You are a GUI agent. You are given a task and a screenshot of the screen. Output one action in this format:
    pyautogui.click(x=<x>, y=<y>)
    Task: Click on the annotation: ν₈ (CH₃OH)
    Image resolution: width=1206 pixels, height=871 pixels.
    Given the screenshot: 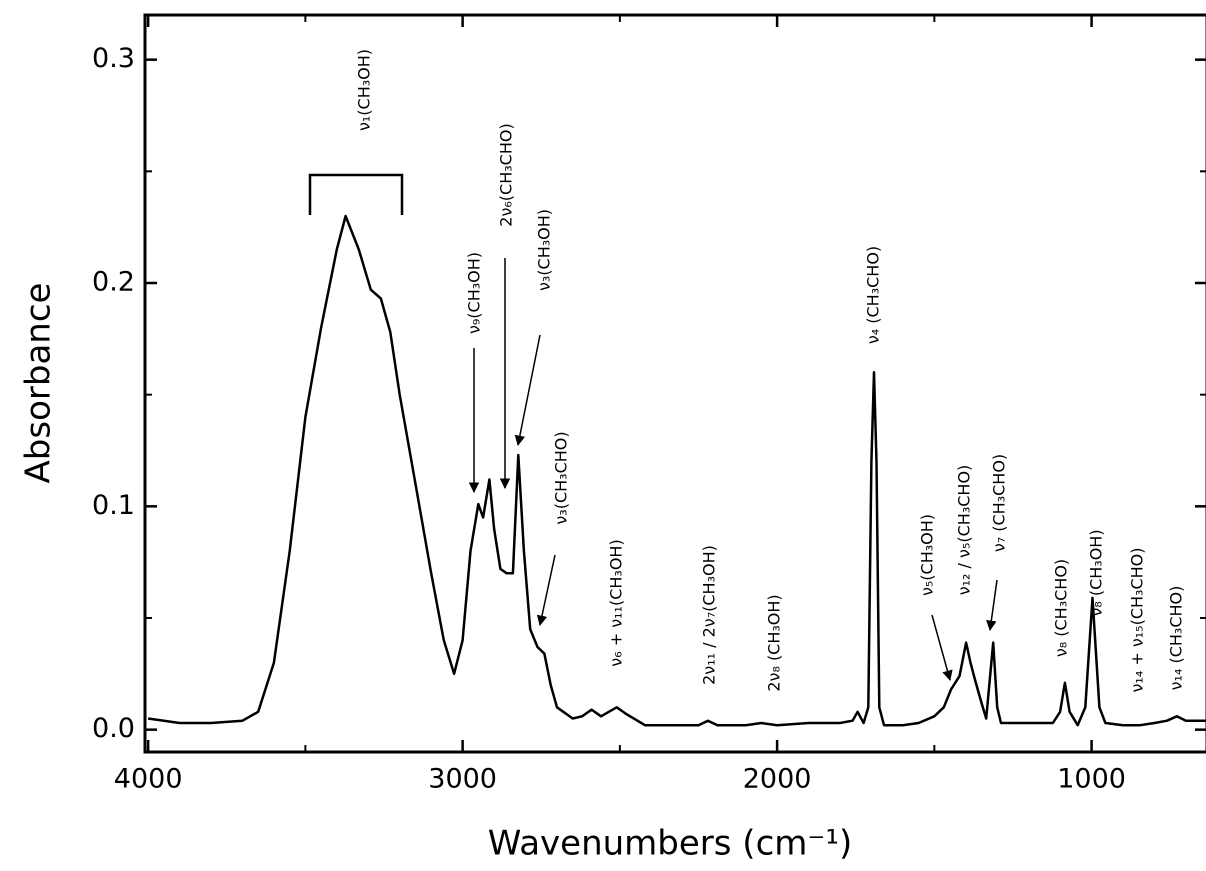 What is the action you would take?
    pyautogui.click(x=1096, y=572)
    